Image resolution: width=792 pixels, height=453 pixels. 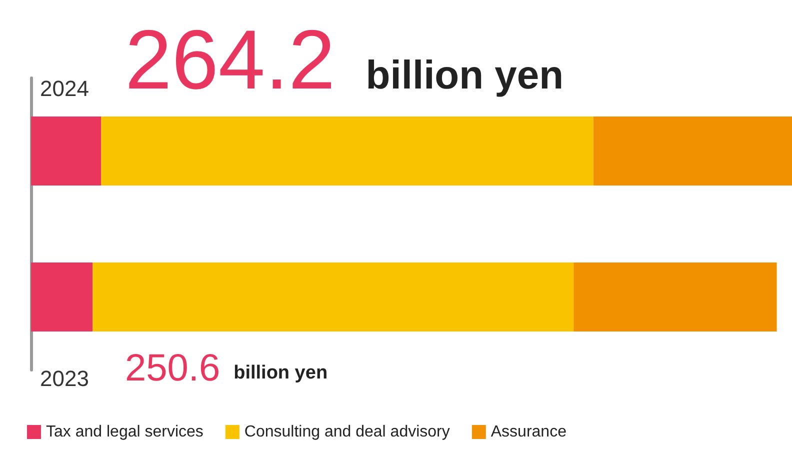 What do you see at coordinates (64, 88) in the screenshot?
I see `y-tick-label: 2024` at bounding box center [64, 88].